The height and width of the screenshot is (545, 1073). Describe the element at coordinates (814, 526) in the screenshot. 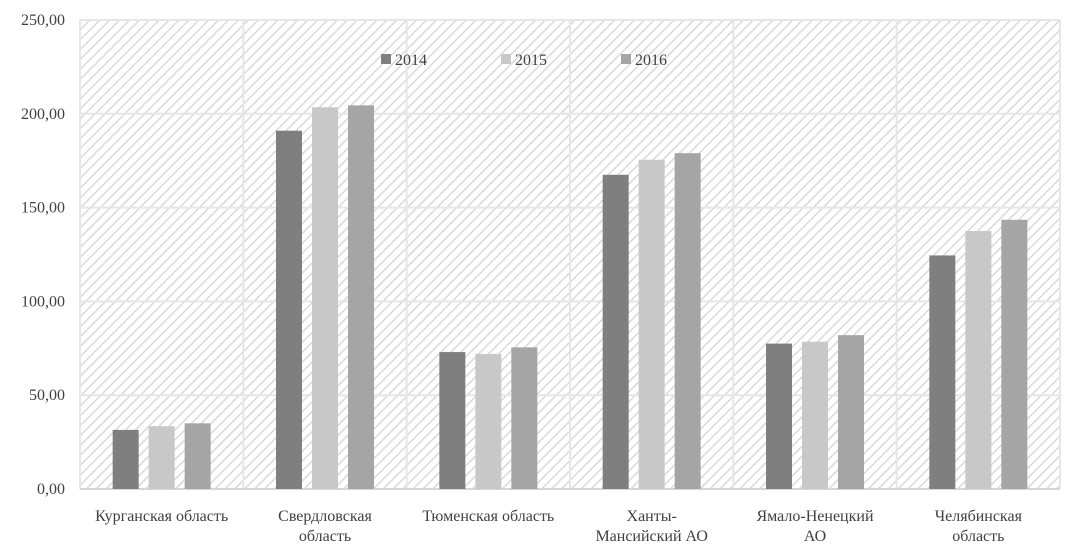

I see `category-label: Ямало-Ненецкий АО` at that location.